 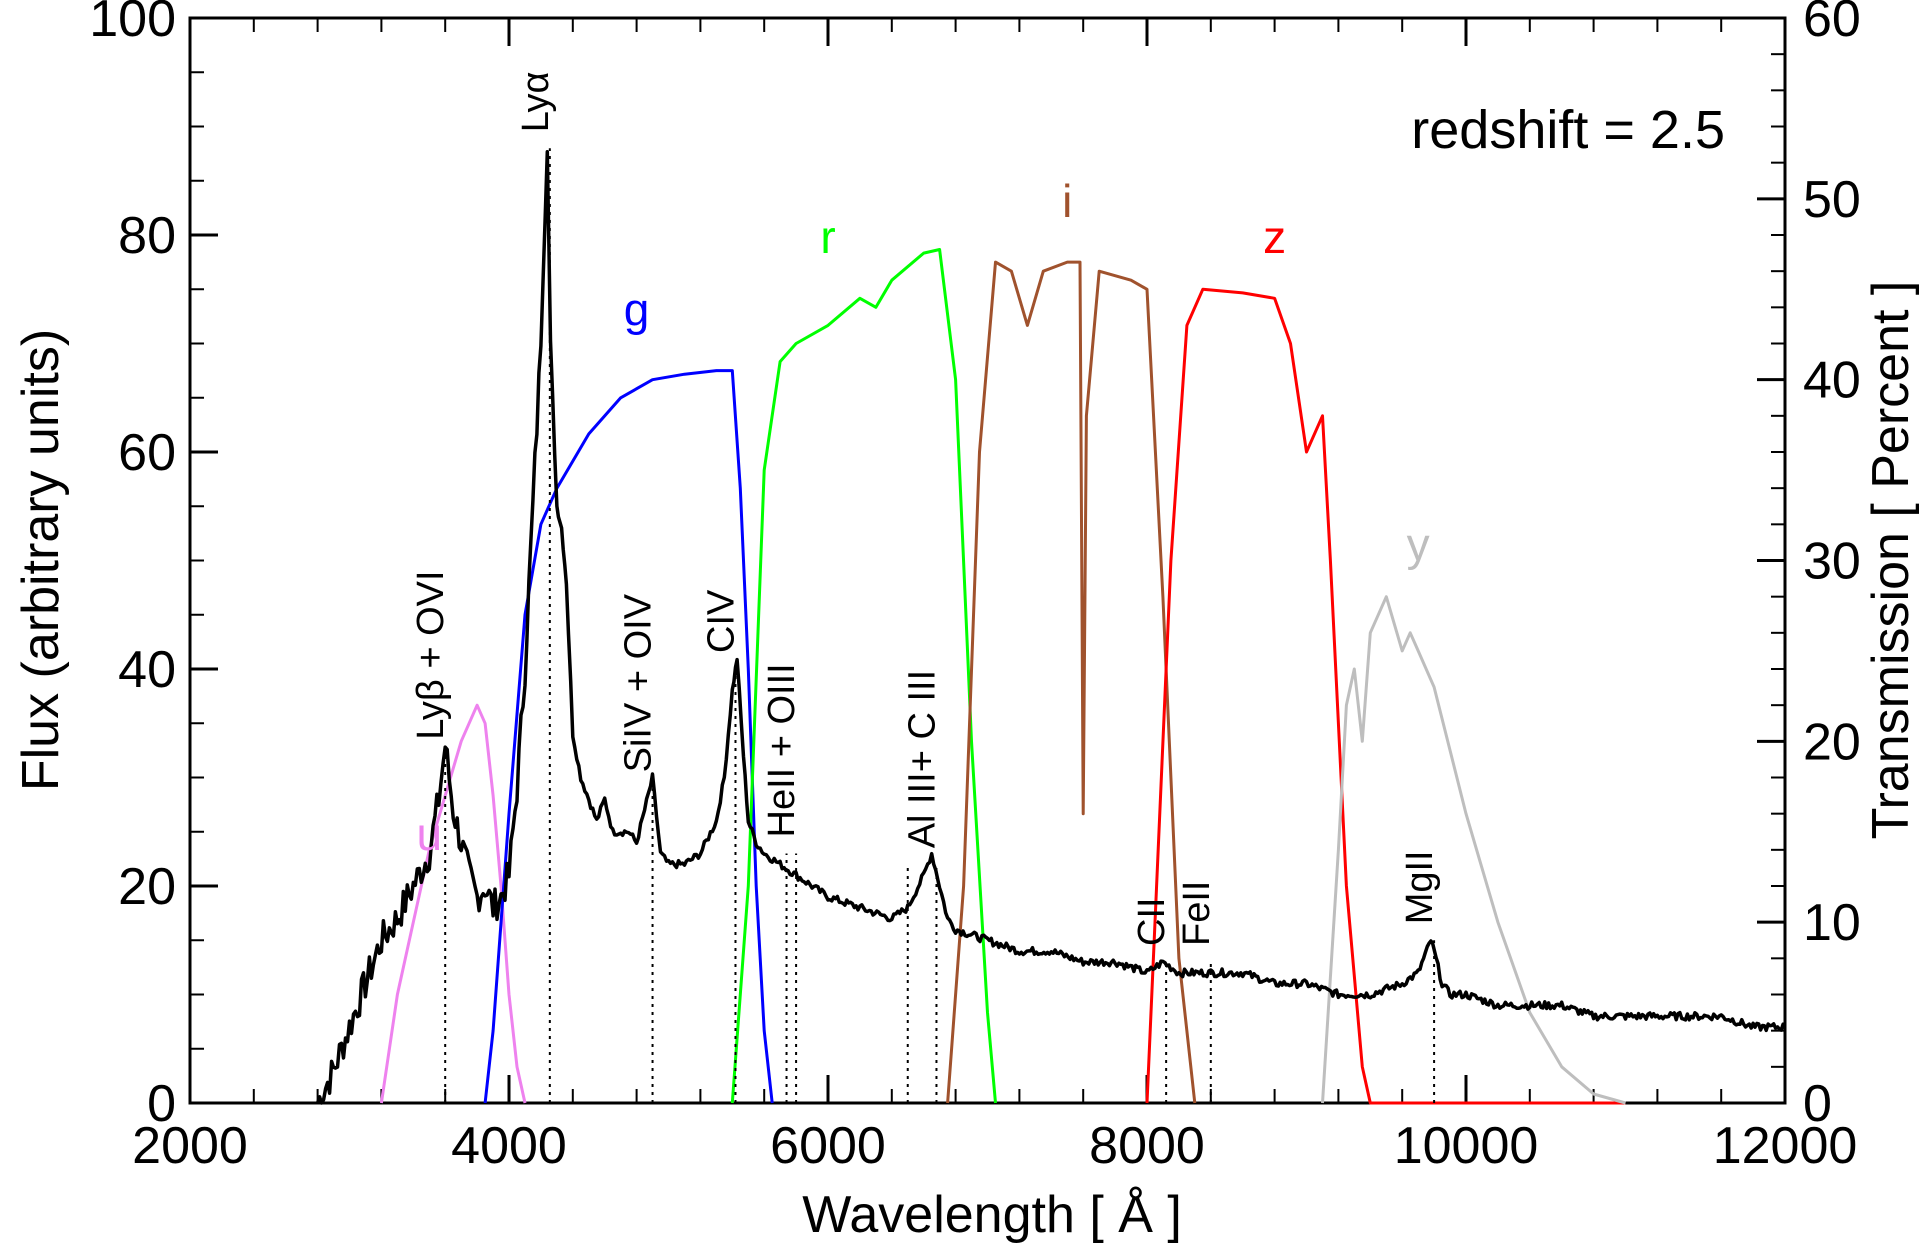 I want to click on y2-tick-label: 30, so click(x=1832, y=562).